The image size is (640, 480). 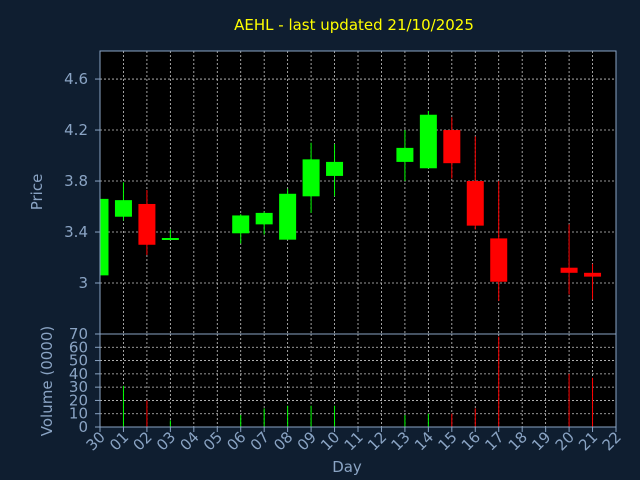 I want to click on volume-tick-label: 40, so click(x=78, y=374).